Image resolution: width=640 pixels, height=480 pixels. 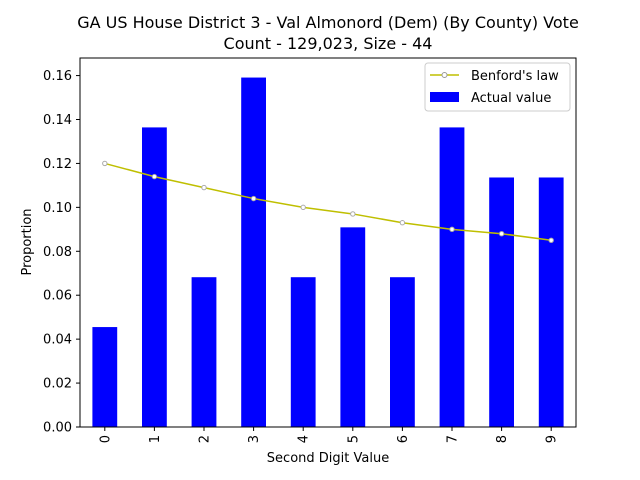 I want to click on x-tick-label: 0, so click(x=105, y=439).